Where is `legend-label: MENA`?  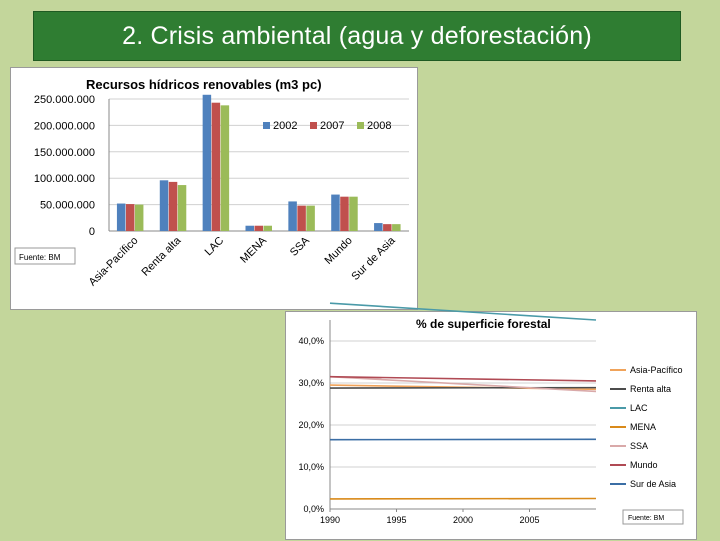 legend-label: MENA is located at coordinates (643, 427).